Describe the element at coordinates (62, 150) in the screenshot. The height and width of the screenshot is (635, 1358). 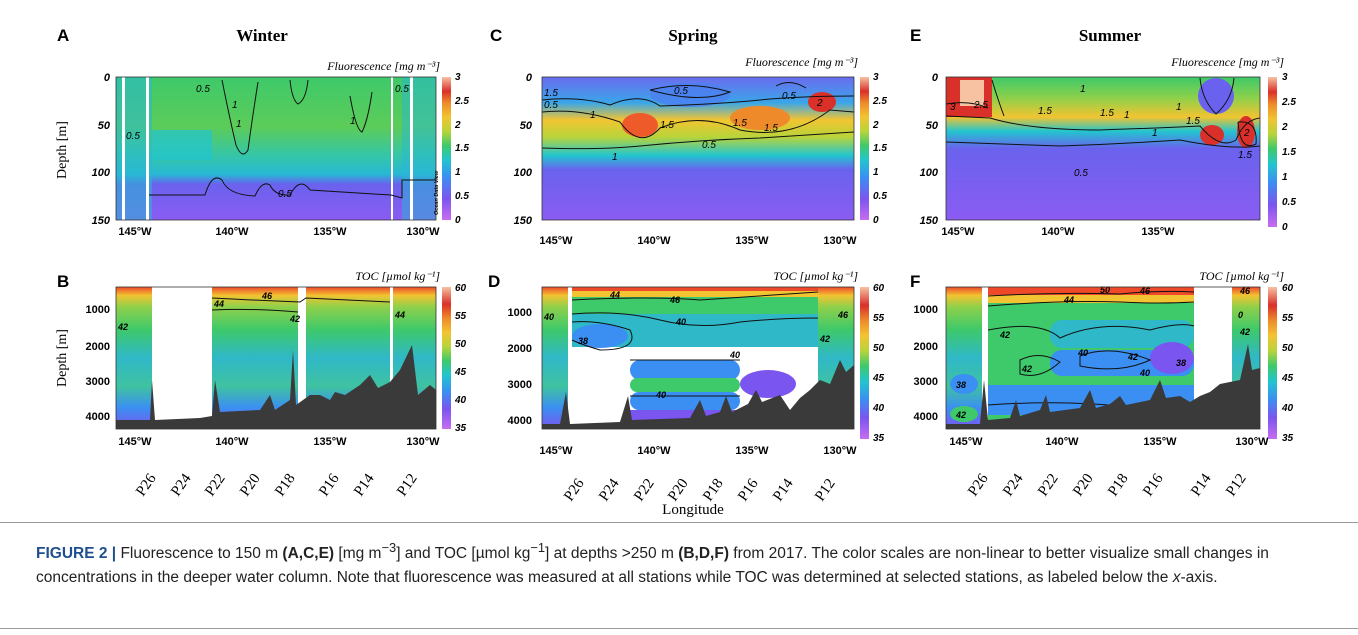
I see `y-axis-label: Depth [m]` at that location.